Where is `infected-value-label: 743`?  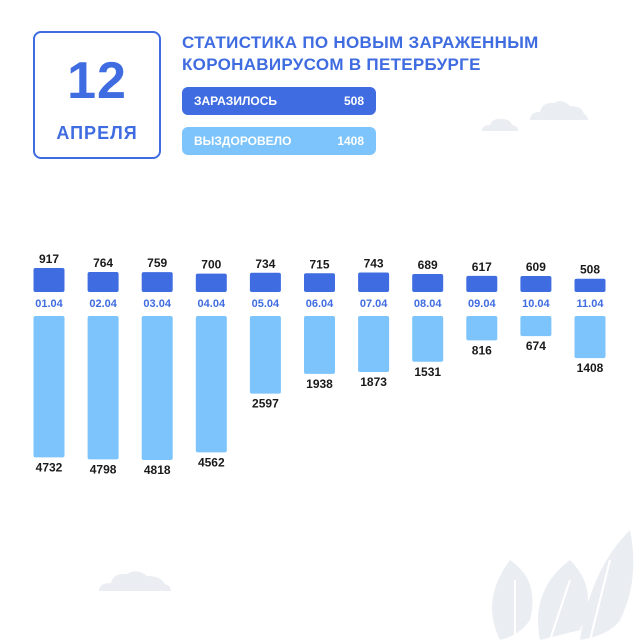 infected-value-label: 743 is located at coordinates (374, 264).